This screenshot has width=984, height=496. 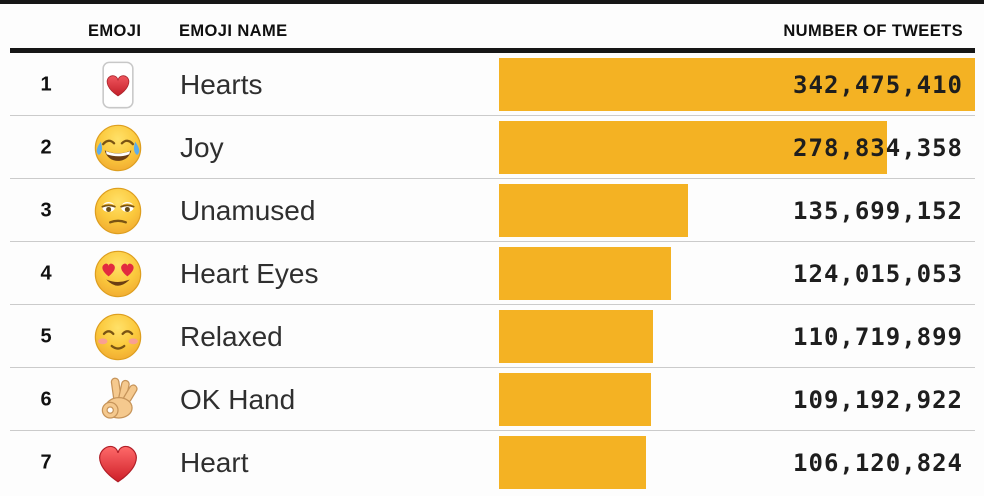 What do you see at coordinates (46, 84) in the screenshot?
I see `rank-label: 1` at bounding box center [46, 84].